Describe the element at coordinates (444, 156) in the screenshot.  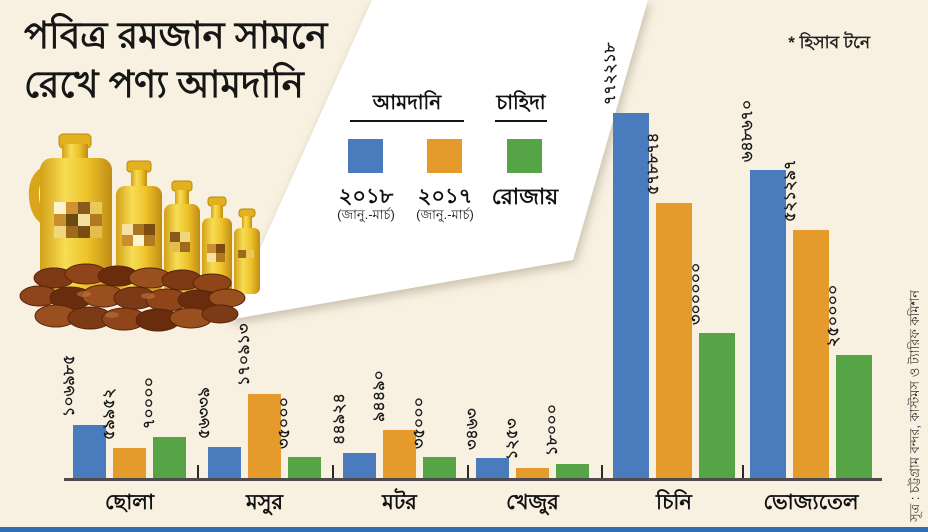
I see `legend-swatch-2017` at that location.